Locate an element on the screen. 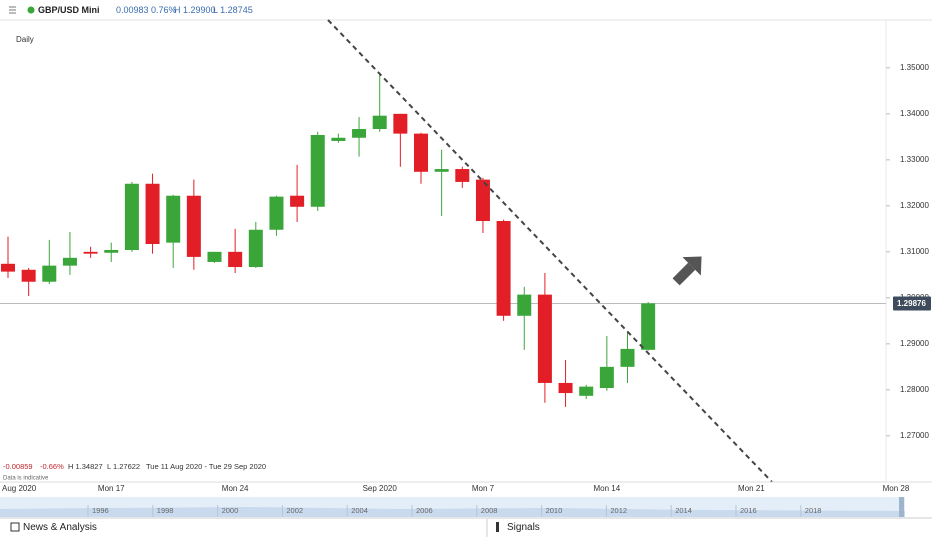 The height and width of the screenshot is (537, 932). signals-icon is located at coordinates (497, 527).